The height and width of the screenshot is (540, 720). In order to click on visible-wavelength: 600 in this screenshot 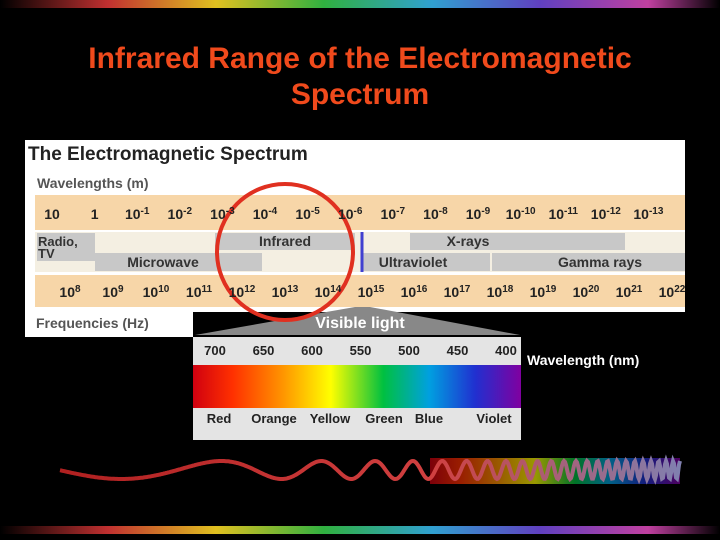, I will do `click(312, 350)`.